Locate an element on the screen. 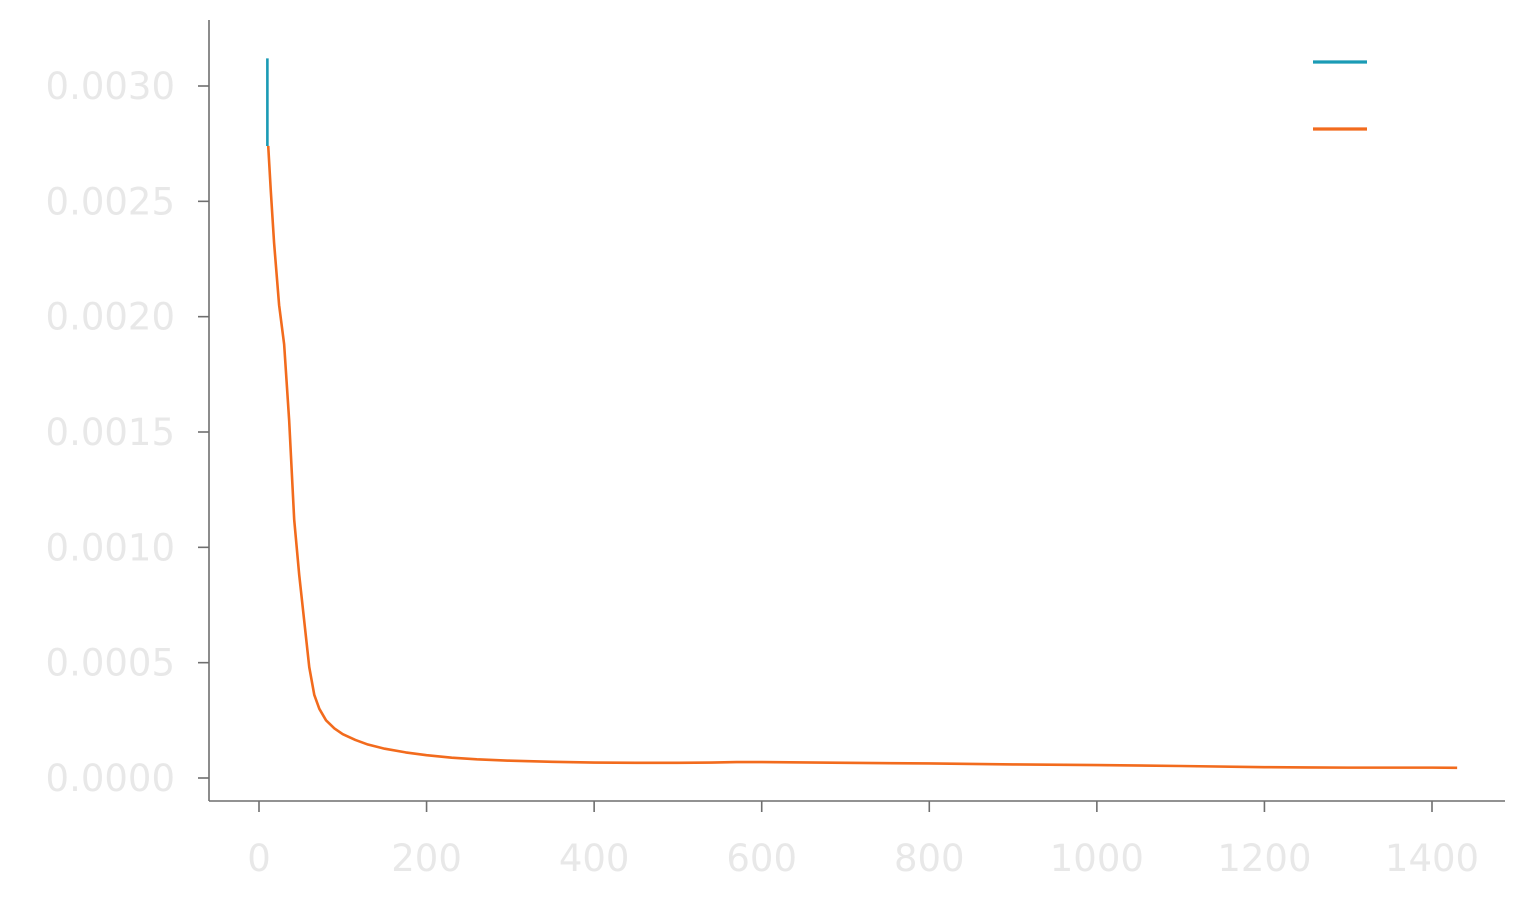  x-tick-label: 1400 is located at coordinates (1432, 858).